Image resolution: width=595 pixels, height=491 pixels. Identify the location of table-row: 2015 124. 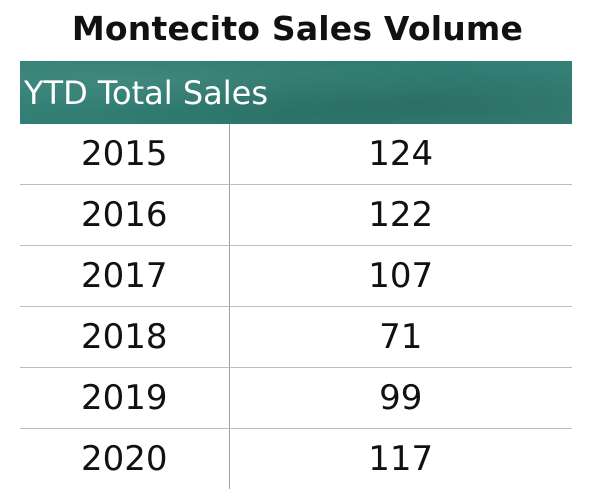
(296, 154).